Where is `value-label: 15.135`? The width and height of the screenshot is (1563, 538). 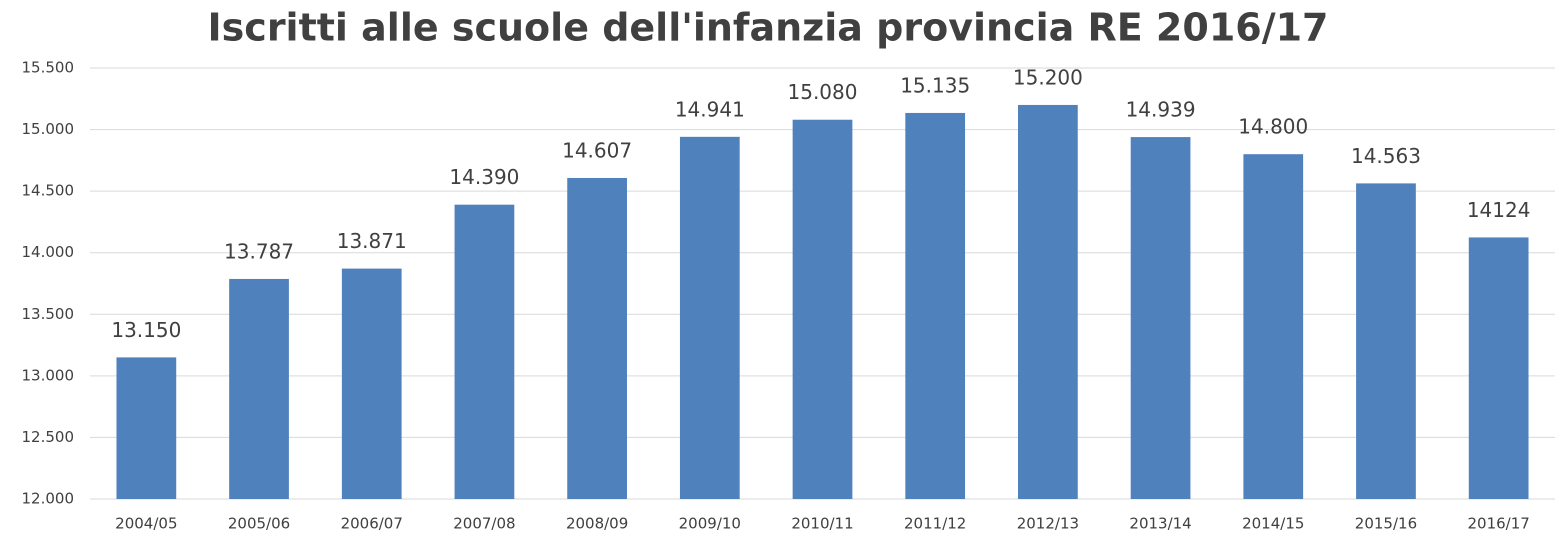
value-label: 15.135 is located at coordinates (935, 85).